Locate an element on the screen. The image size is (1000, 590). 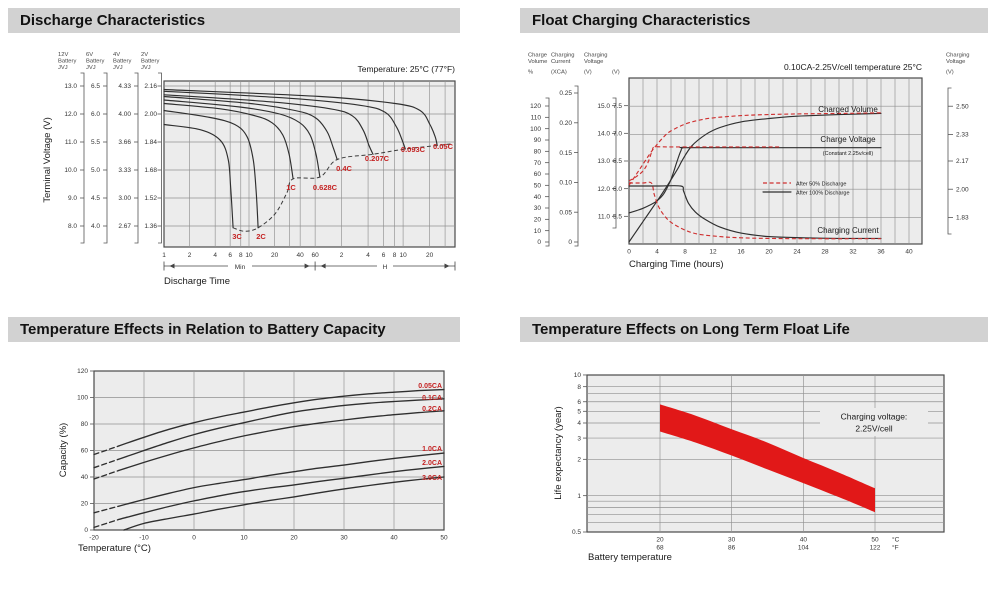
life-band is located at coordinates (767, 458).